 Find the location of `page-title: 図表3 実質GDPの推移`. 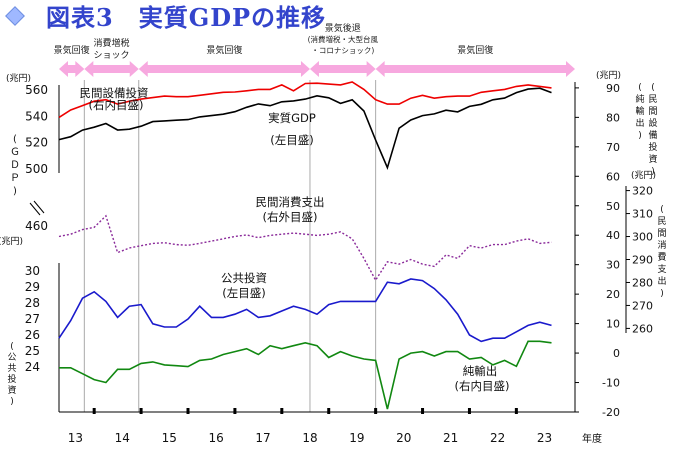

page-title: 図表3 実質GDPの推移 is located at coordinates (186, 17).